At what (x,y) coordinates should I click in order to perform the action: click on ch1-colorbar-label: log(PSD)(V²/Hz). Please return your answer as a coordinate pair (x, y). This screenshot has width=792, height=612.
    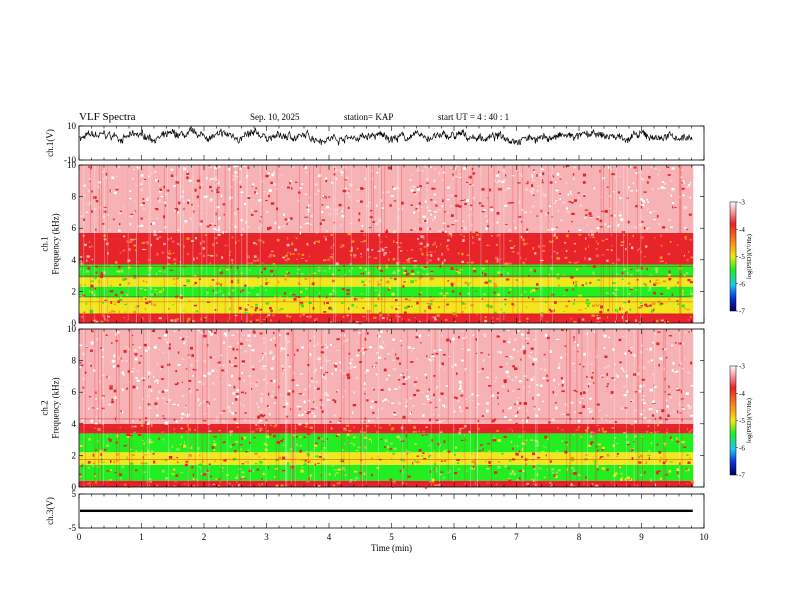
    Looking at the image, I should click on (749, 256).